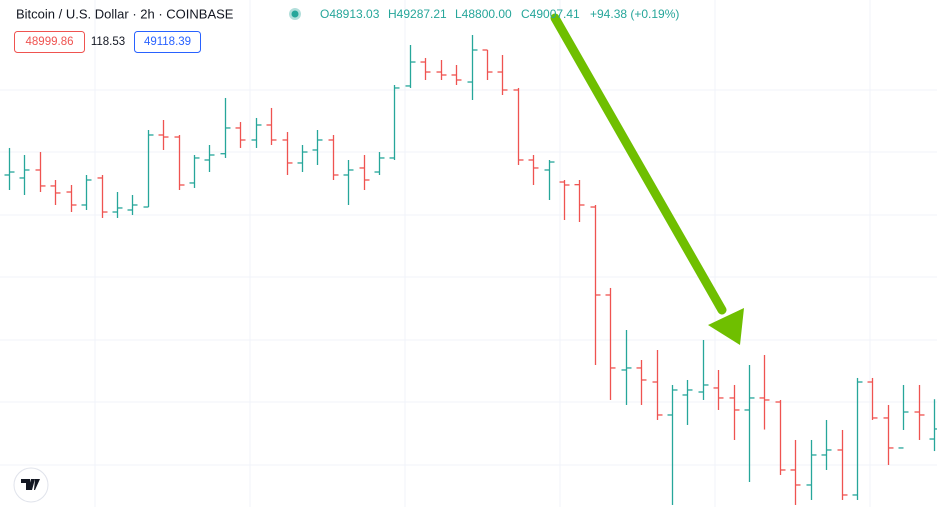 This screenshot has width=937, height=507. I want to click on buy-badge, so click(167, 42).